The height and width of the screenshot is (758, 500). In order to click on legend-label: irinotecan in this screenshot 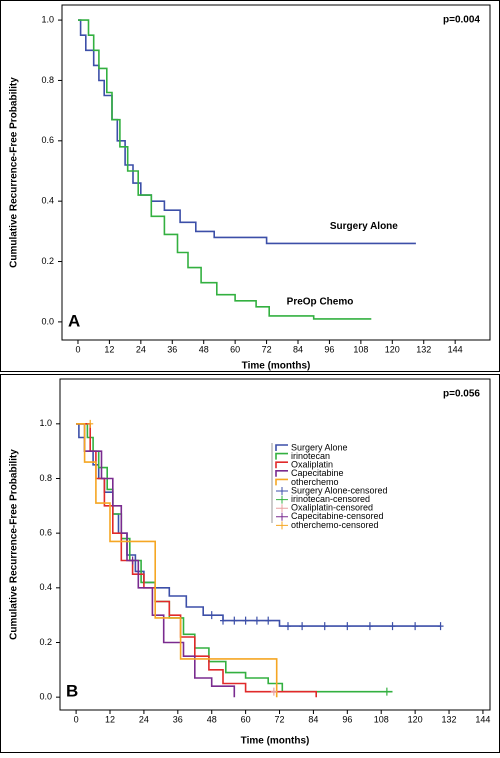, I will do `click(310, 456)`.